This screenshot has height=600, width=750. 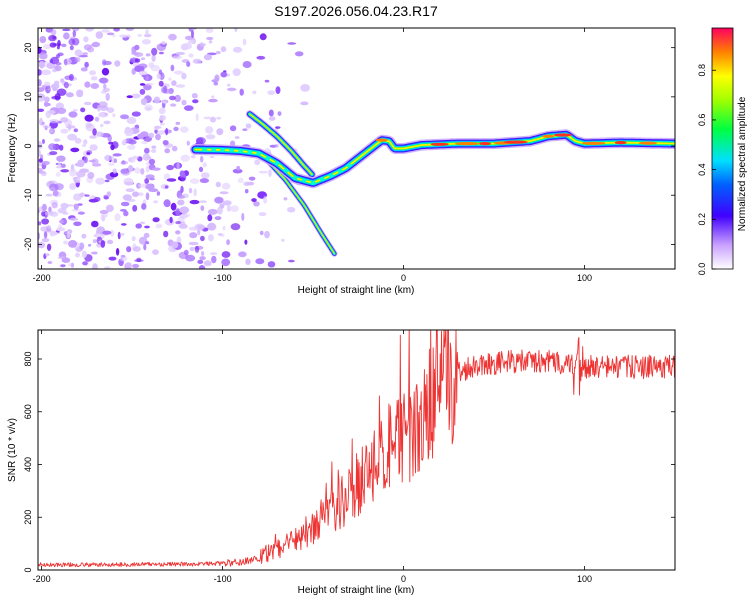 What do you see at coordinates (42, 278) in the screenshot?
I see `heatmap-x-tick-label: -200` at bounding box center [42, 278].